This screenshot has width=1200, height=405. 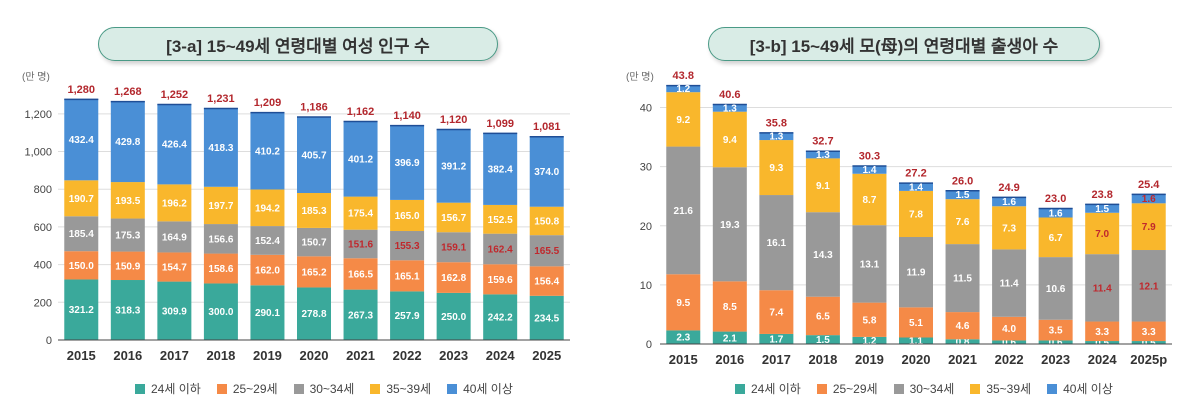 I want to click on segment-value-label: 9.5, so click(x=683, y=303).